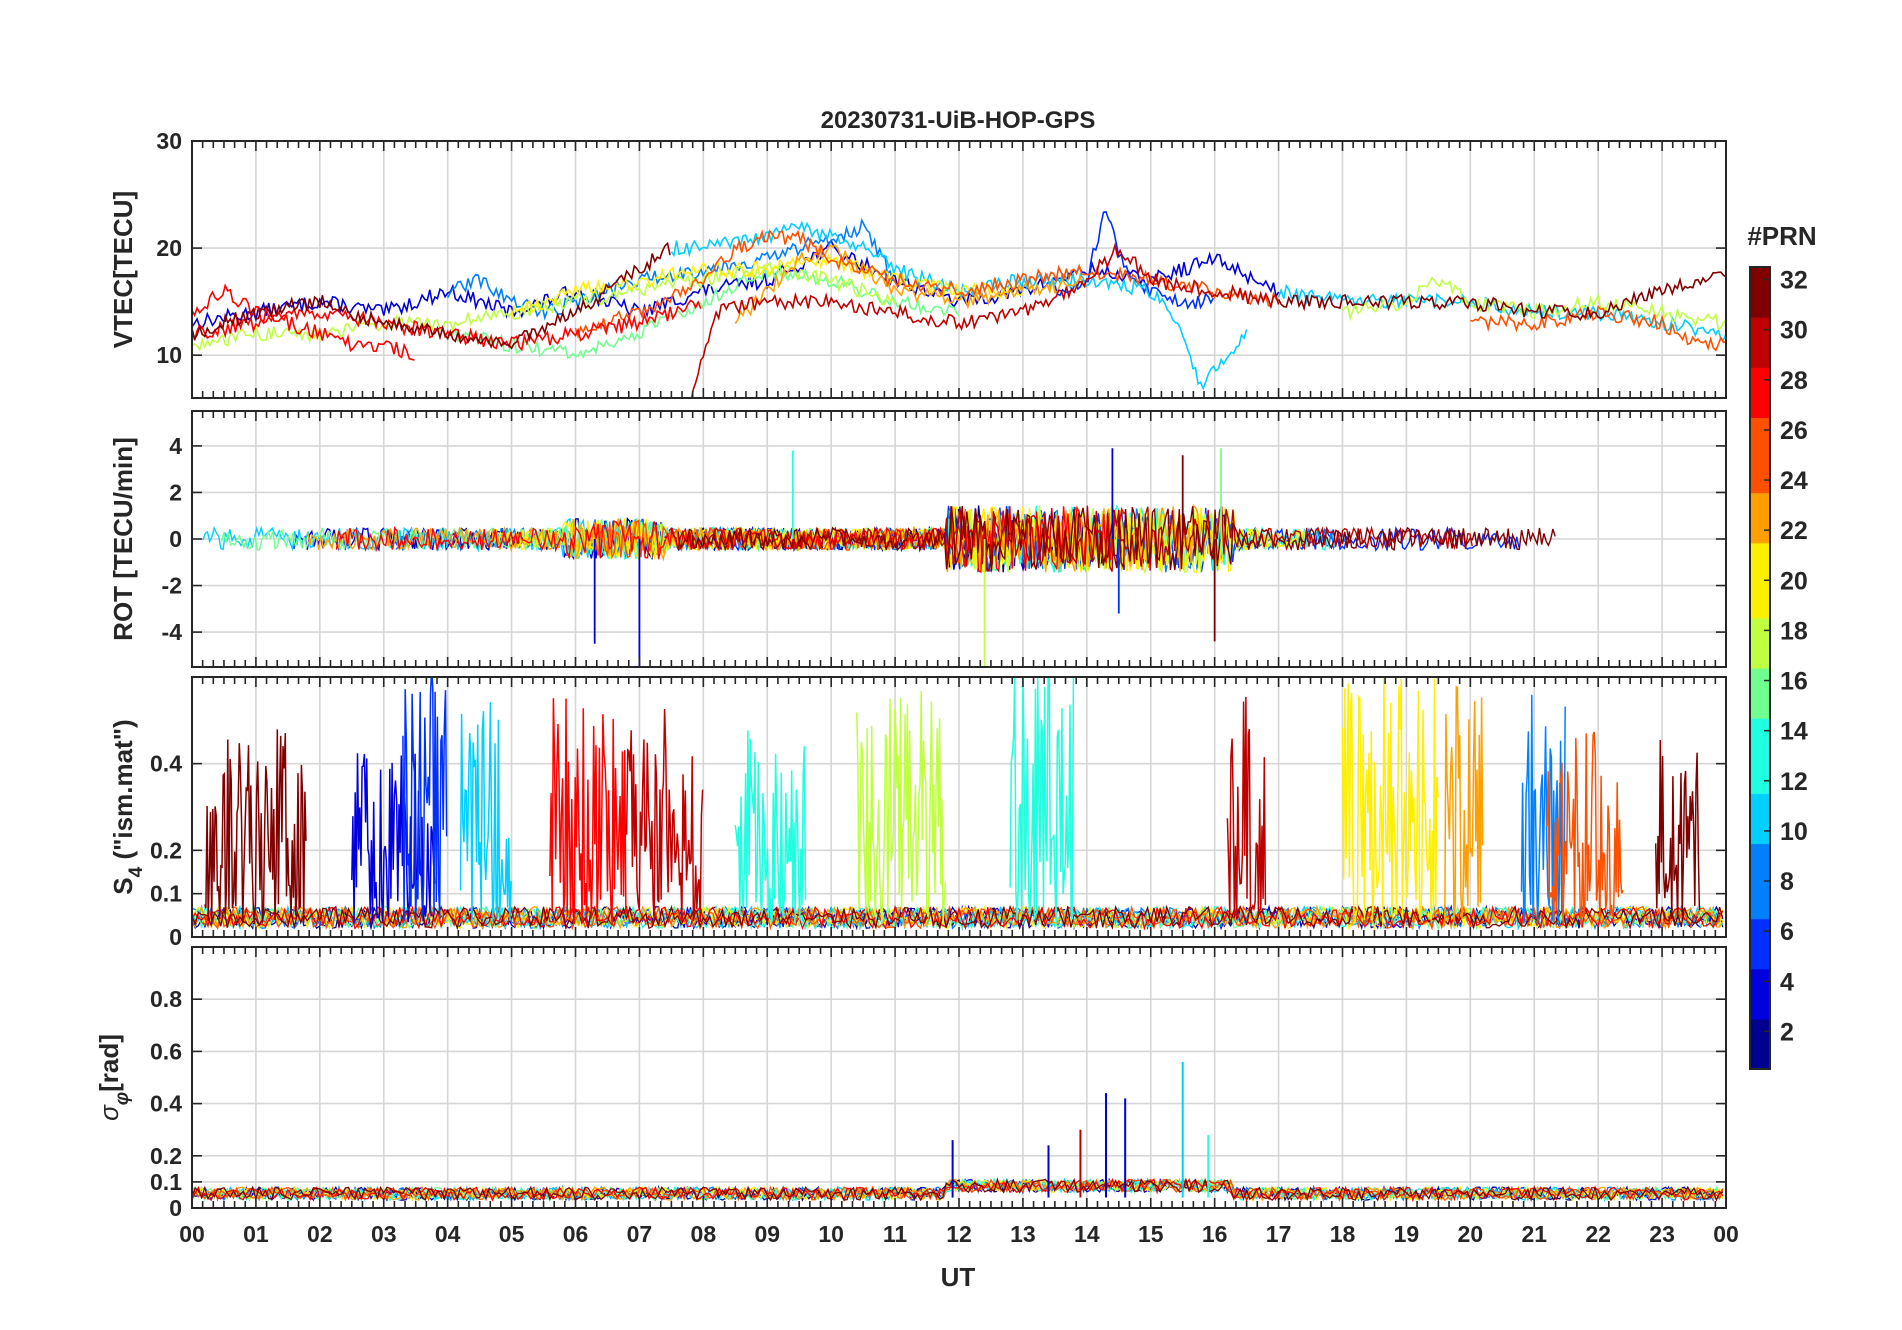 The image size is (1902, 1330). I want to click on colorbar-tick-label: 6, so click(1787, 932).